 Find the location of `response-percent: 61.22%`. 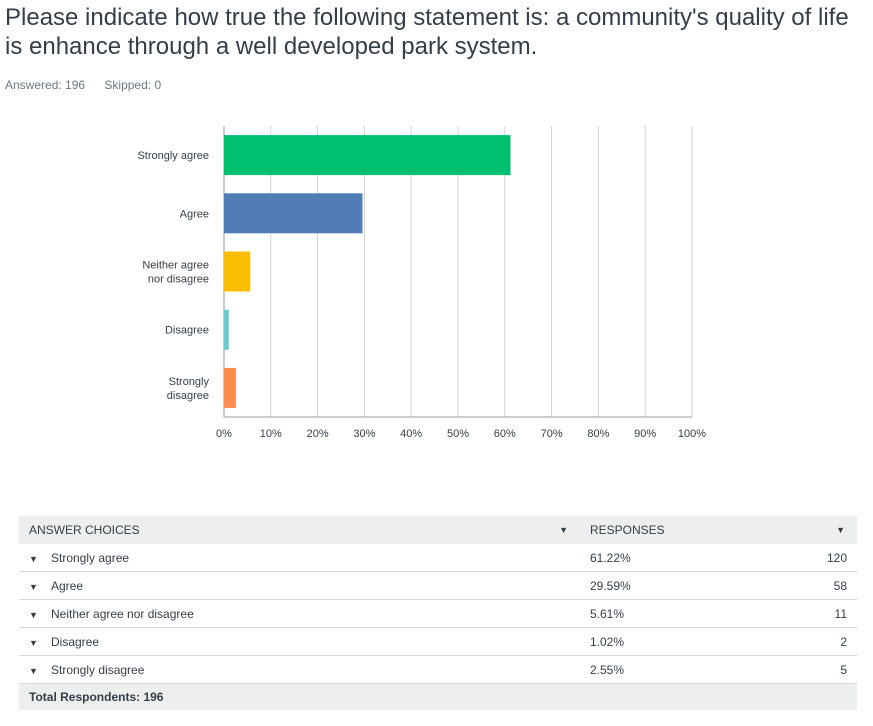

response-percent: 61.22% is located at coordinates (690, 558).